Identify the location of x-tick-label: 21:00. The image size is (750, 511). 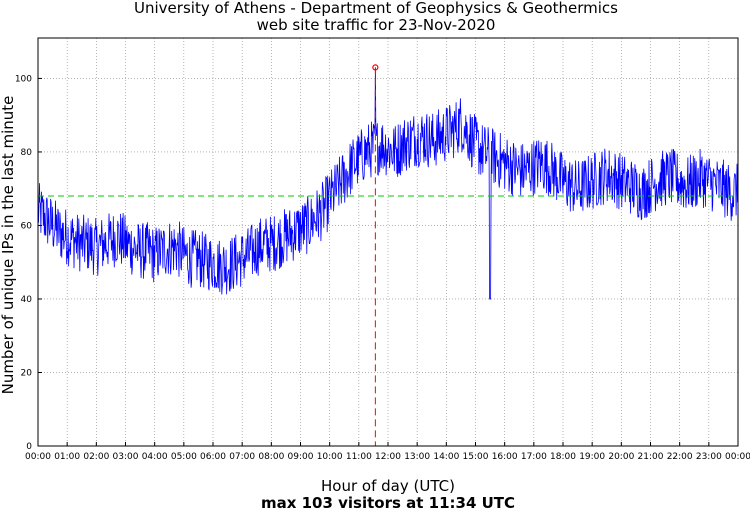
(651, 457).